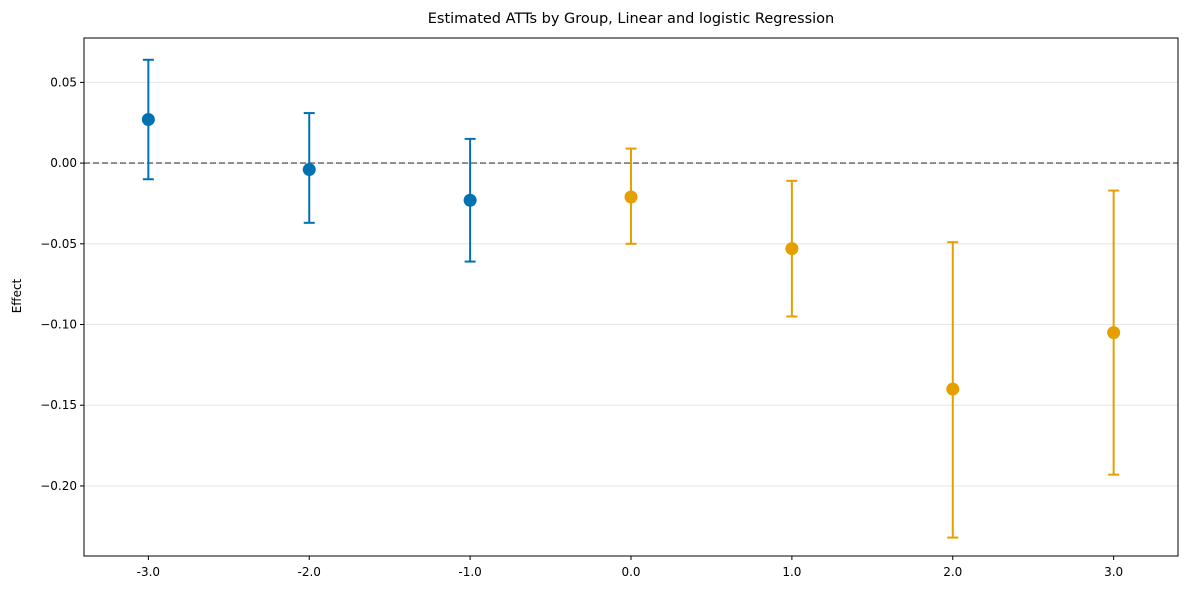 The height and width of the screenshot is (590, 1189). What do you see at coordinates (469, 572) in the screenshot?
I see `x-tick-label: -1.0` at bounding box center [469, 572].